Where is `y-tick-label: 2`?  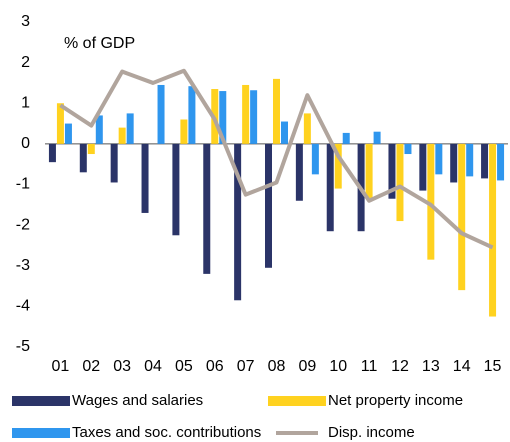 y-tick-label: 2 is located at coordinates (25, 62).